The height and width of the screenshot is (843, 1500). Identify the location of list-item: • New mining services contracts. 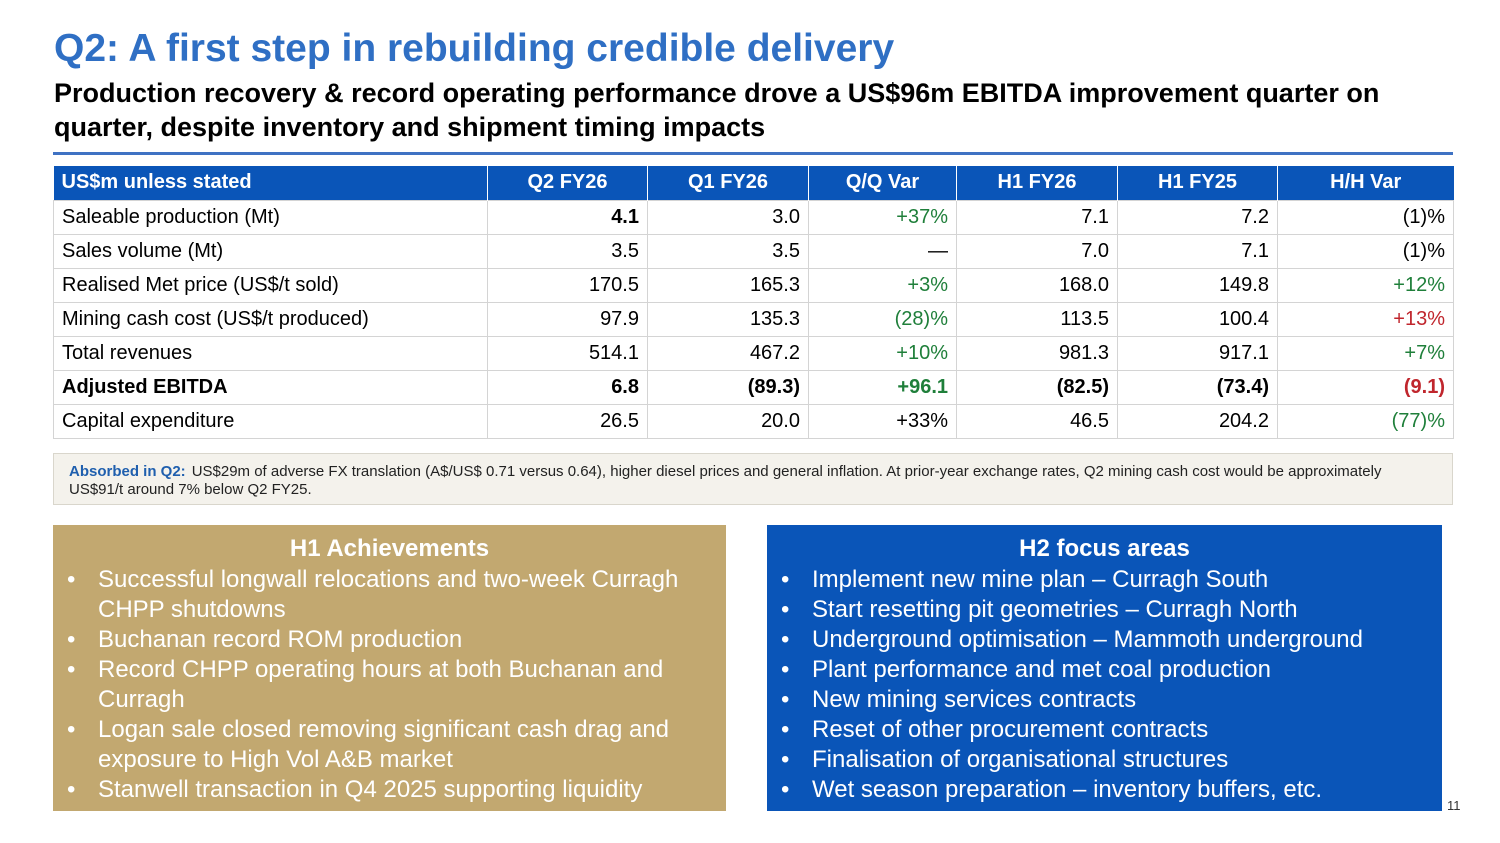
(959, 699).